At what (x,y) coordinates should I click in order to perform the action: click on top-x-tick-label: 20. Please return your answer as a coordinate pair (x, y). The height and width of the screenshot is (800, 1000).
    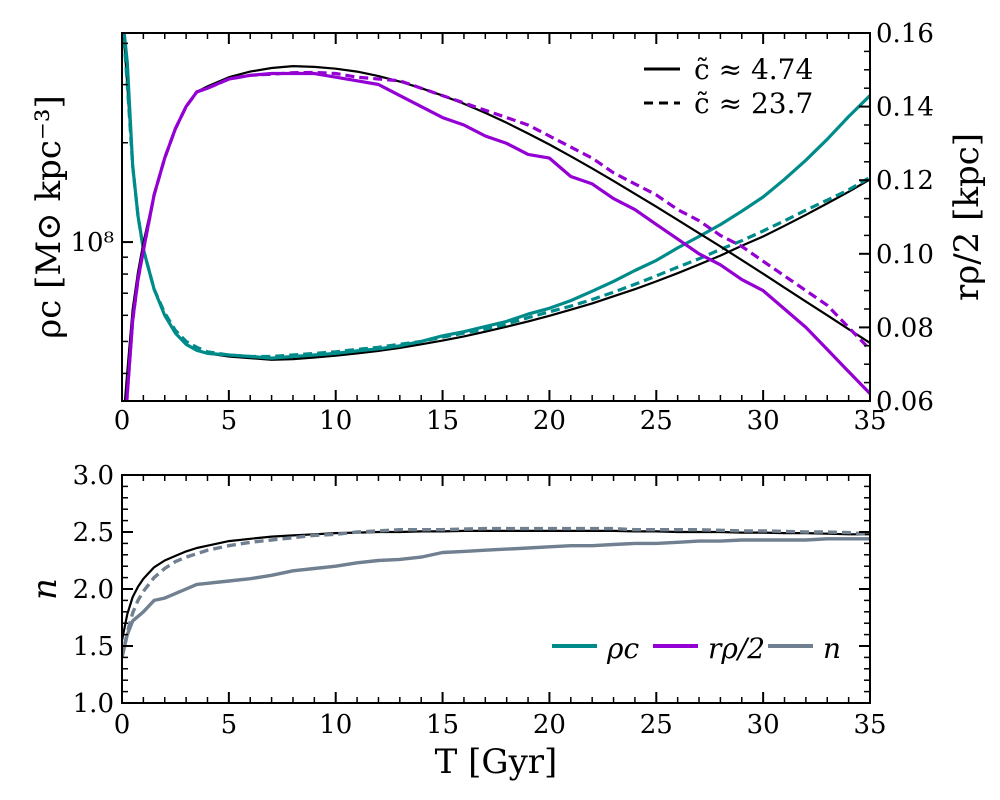
    Looking at the image, I should click on (549, 421).